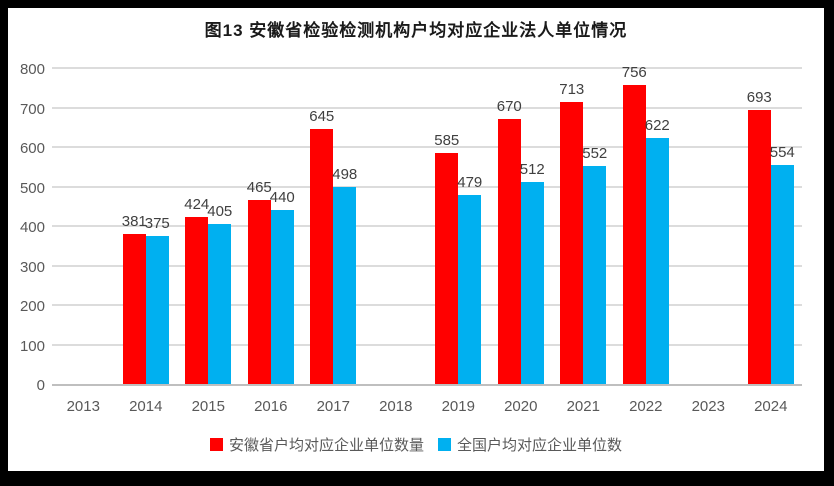 This screenshot has height=486, width=834. I want to click on bar-value-national-2017: 498, so click(345, 175).